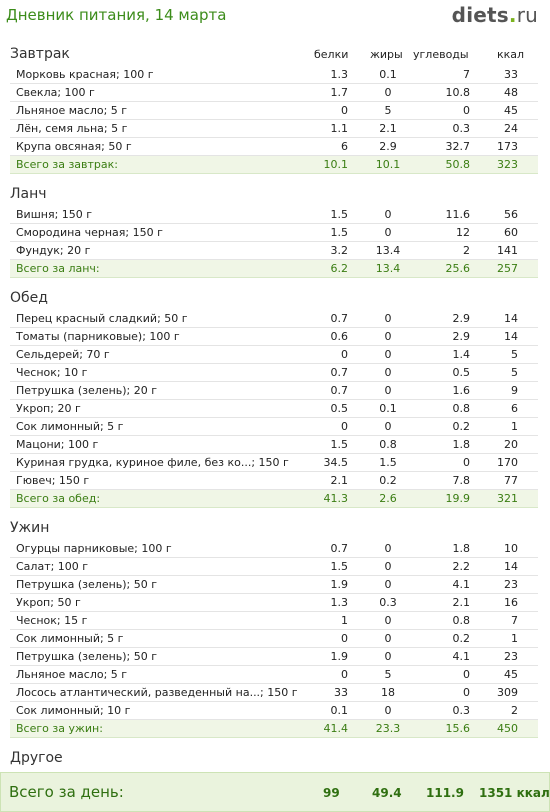  I want to click on food-row: Крупа овсяная; 50 г 6 2.9 32.7 173, so click(274, 147).